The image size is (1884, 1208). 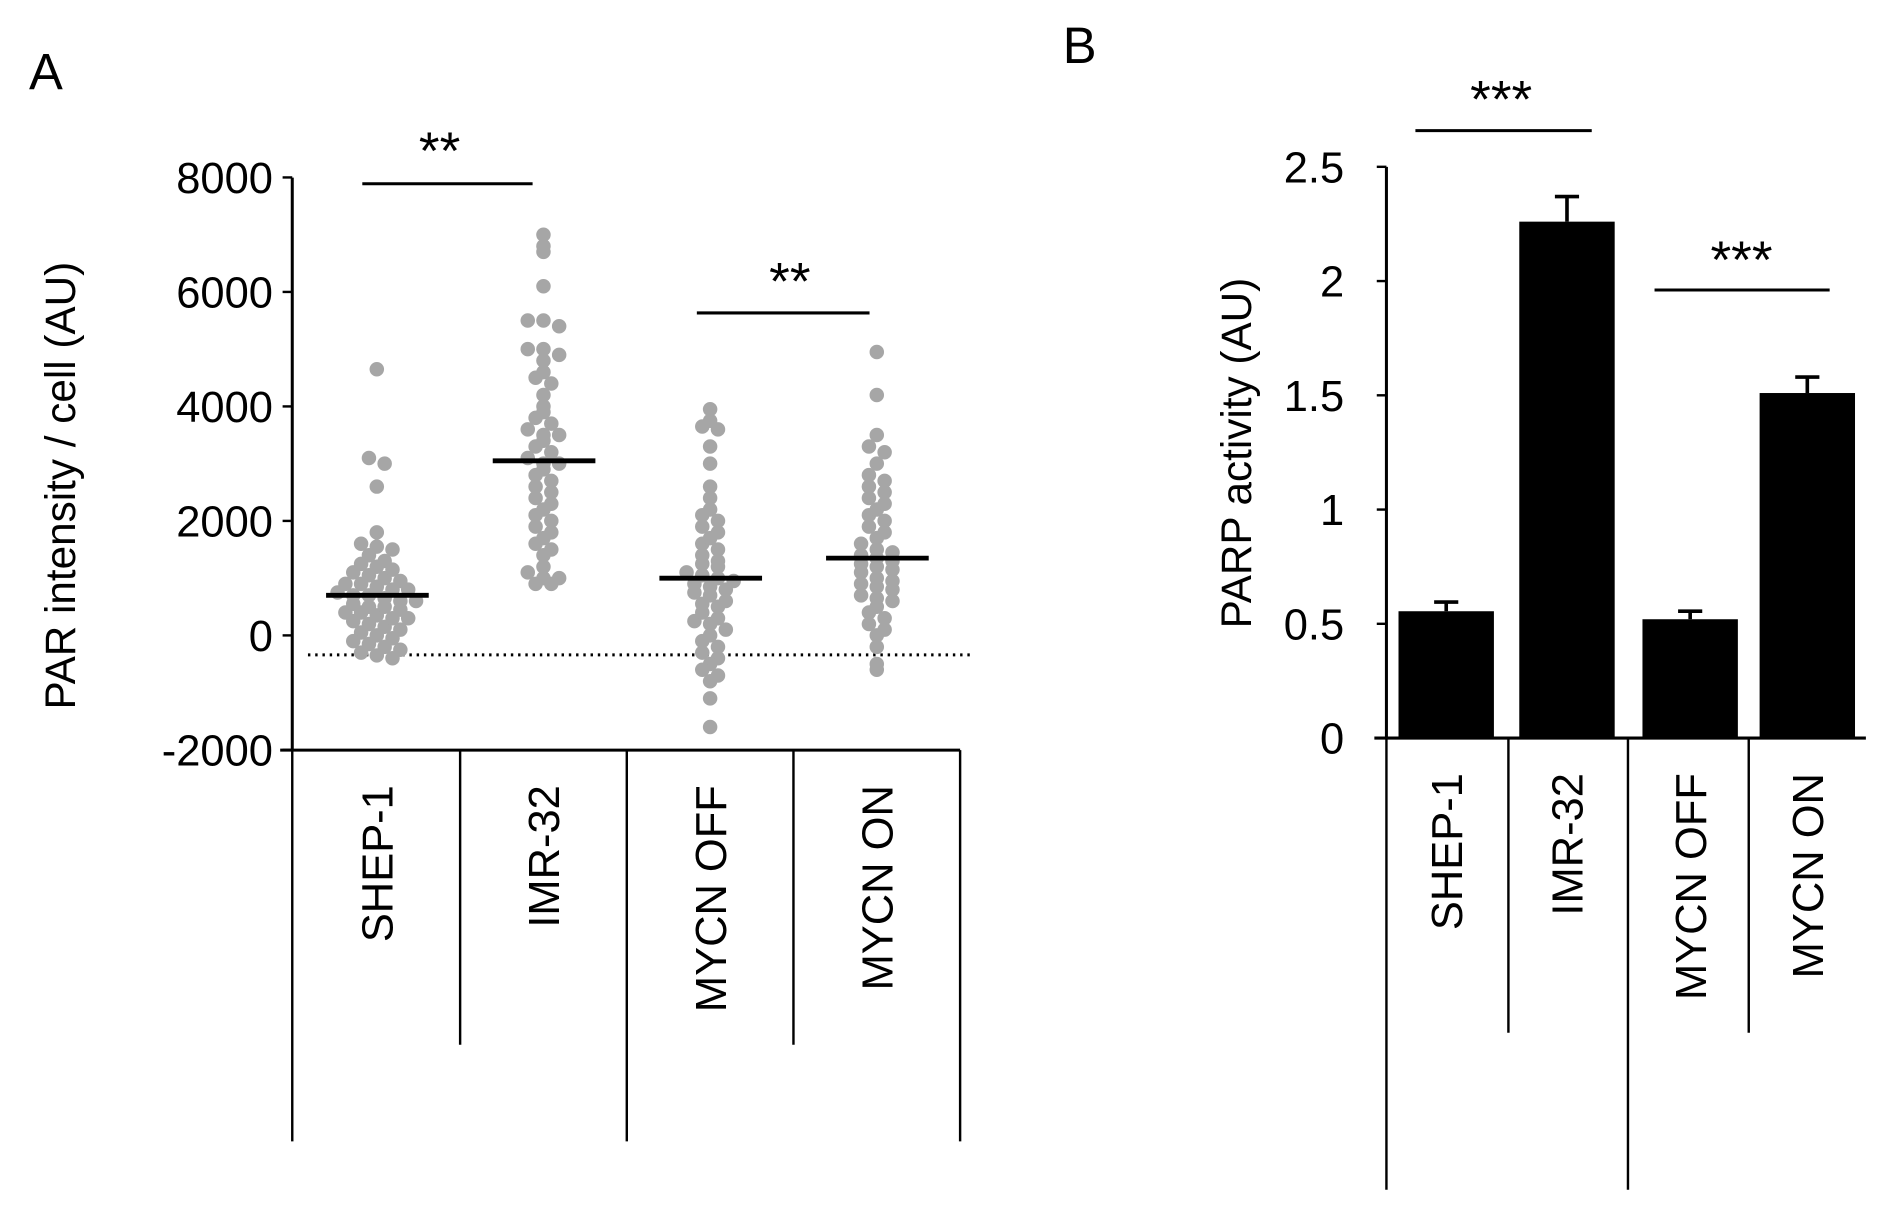 I want to click on y-tick-label: 2000, so click(x=224, y=523).